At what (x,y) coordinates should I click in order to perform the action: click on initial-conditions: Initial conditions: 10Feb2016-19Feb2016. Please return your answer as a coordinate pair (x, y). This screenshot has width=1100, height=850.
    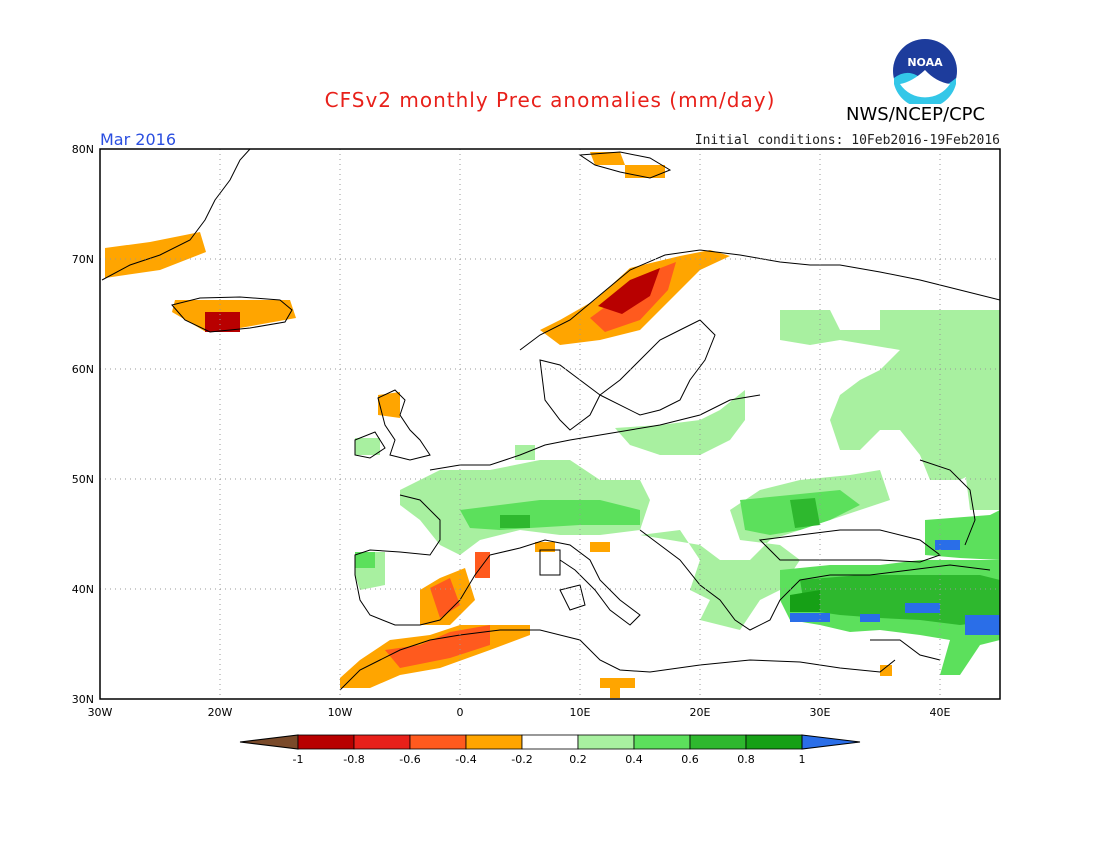
    Looking at the image, I should click on (847, 140).